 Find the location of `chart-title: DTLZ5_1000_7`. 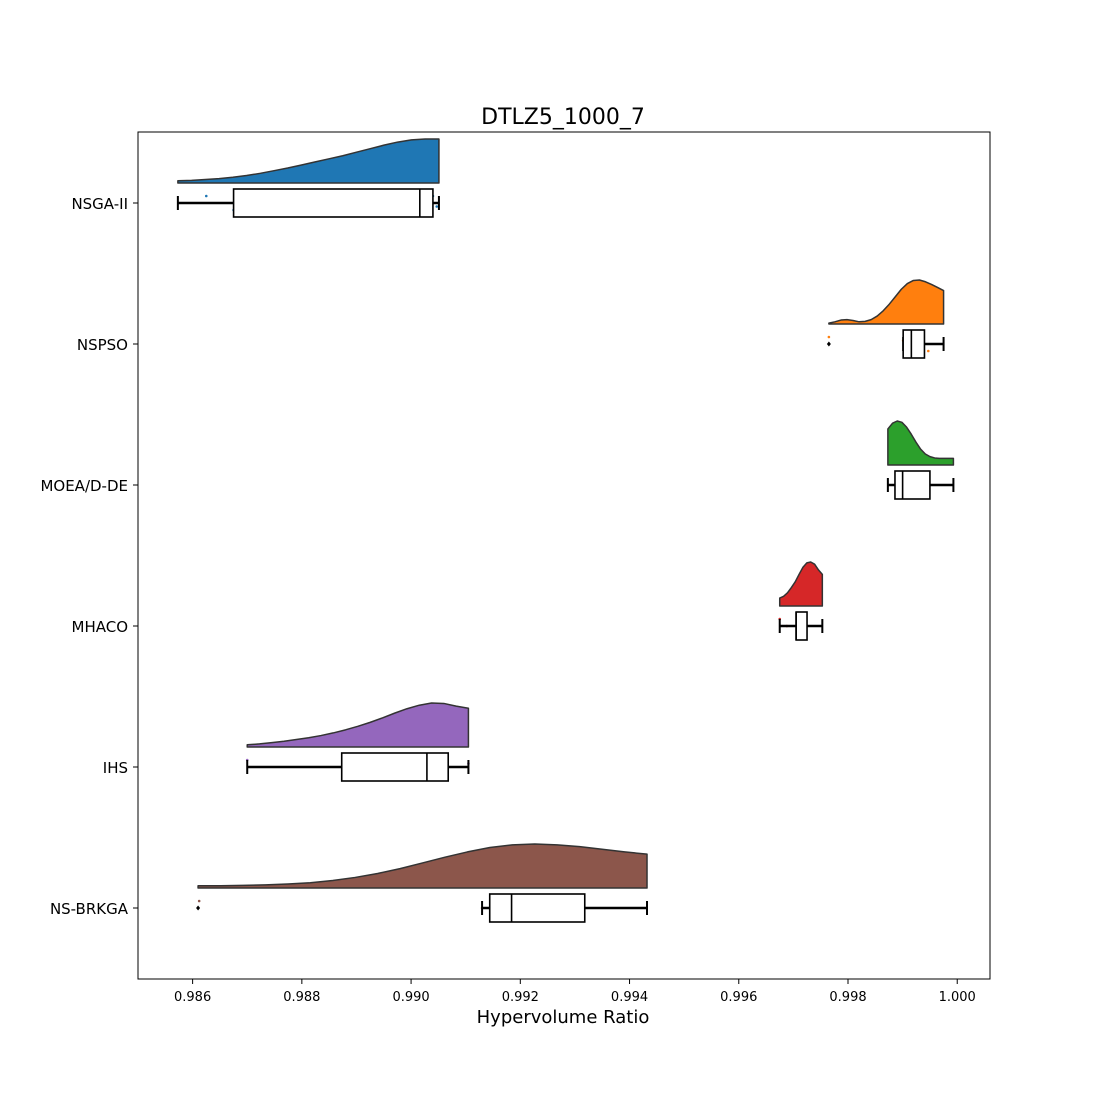

chart-title: DTLZ5_1000_7 is located at coordinates (563, 117).